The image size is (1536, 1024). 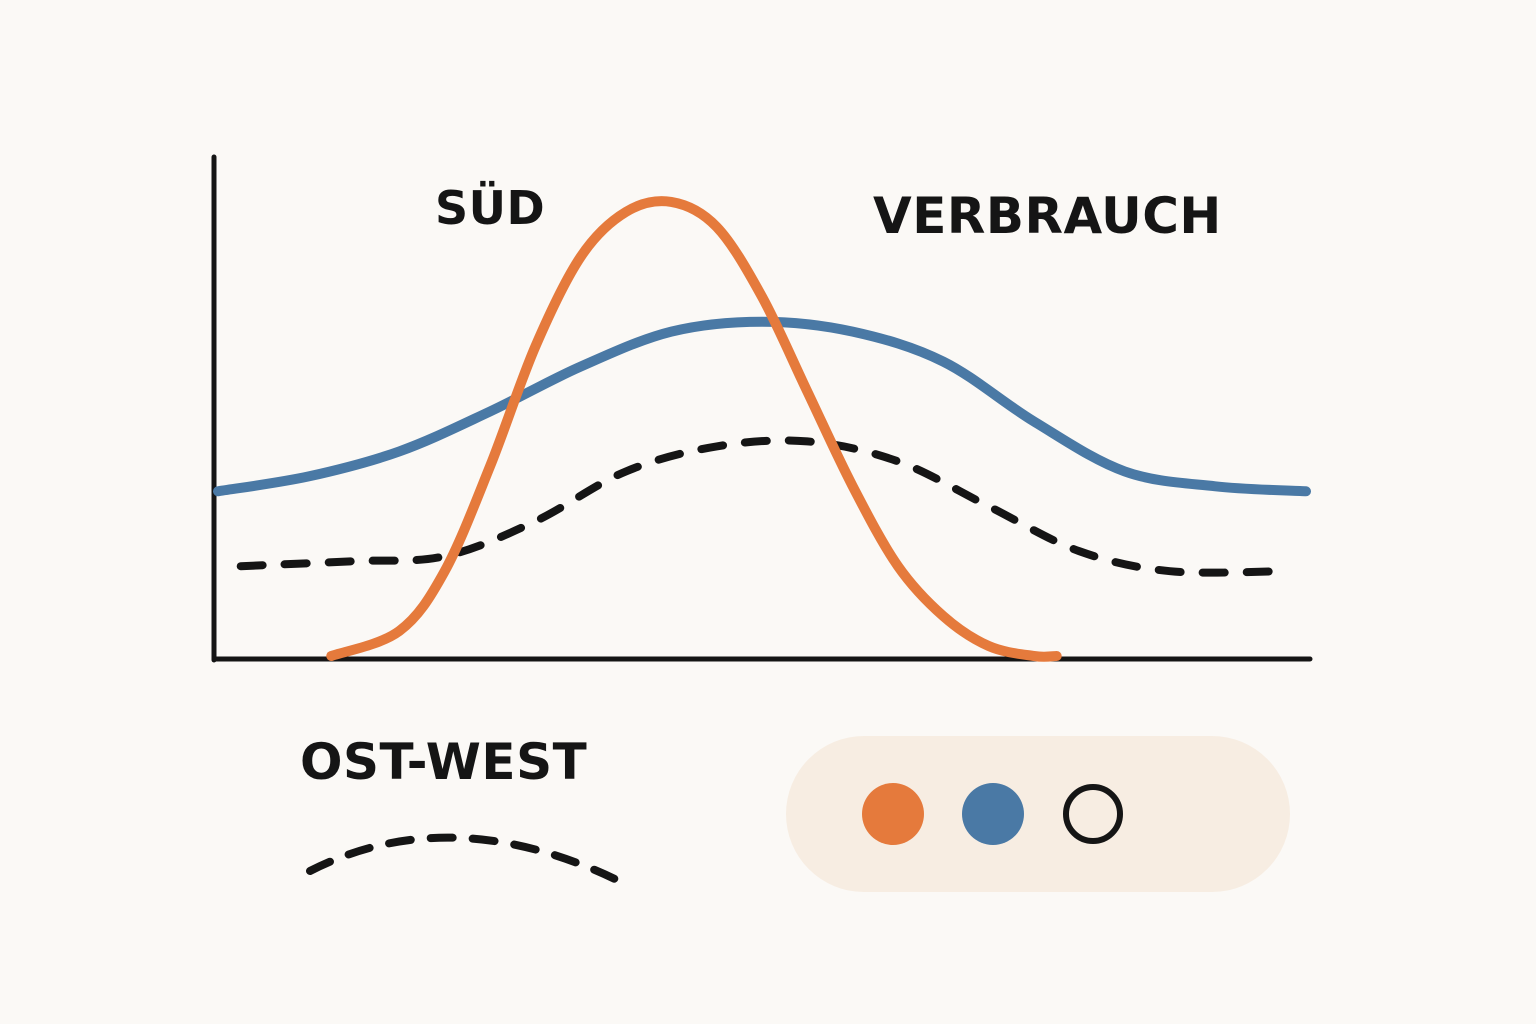 What do you see at coordinates (443, 762) in the screenshot?
I see `label-ost-west: OST-WEST` at bounding box center [443, 762].